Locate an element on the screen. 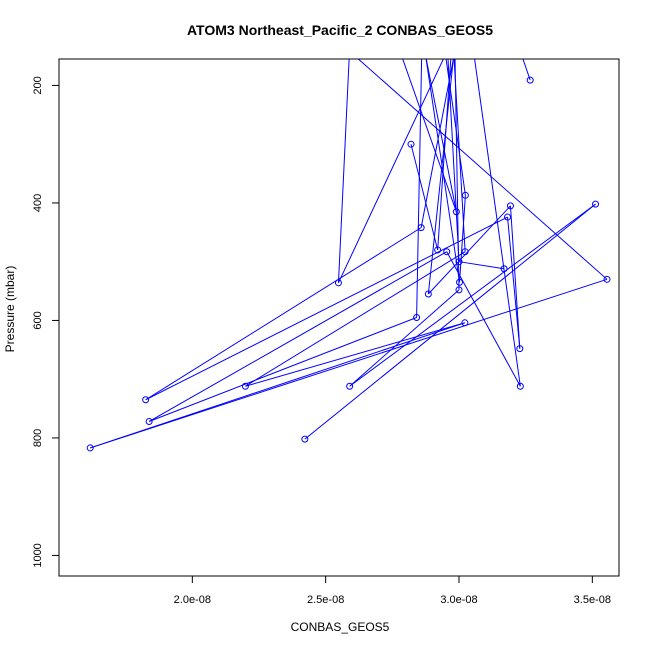 This screenshot has height=650, width=650. x-tick-label-3: 3.5e-08 is located at coordinates (592, 600).